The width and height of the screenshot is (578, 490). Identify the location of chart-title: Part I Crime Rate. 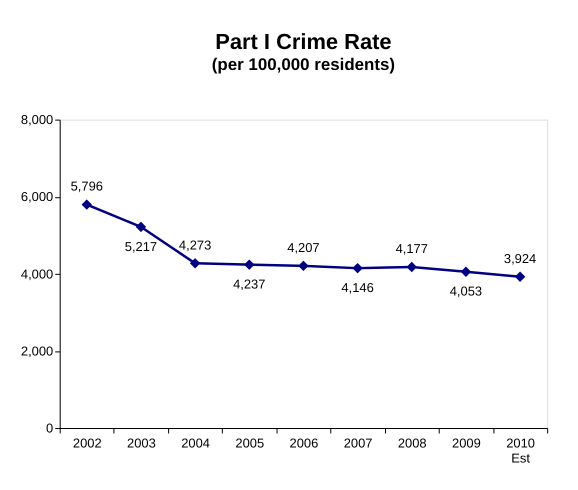
(303, 41).